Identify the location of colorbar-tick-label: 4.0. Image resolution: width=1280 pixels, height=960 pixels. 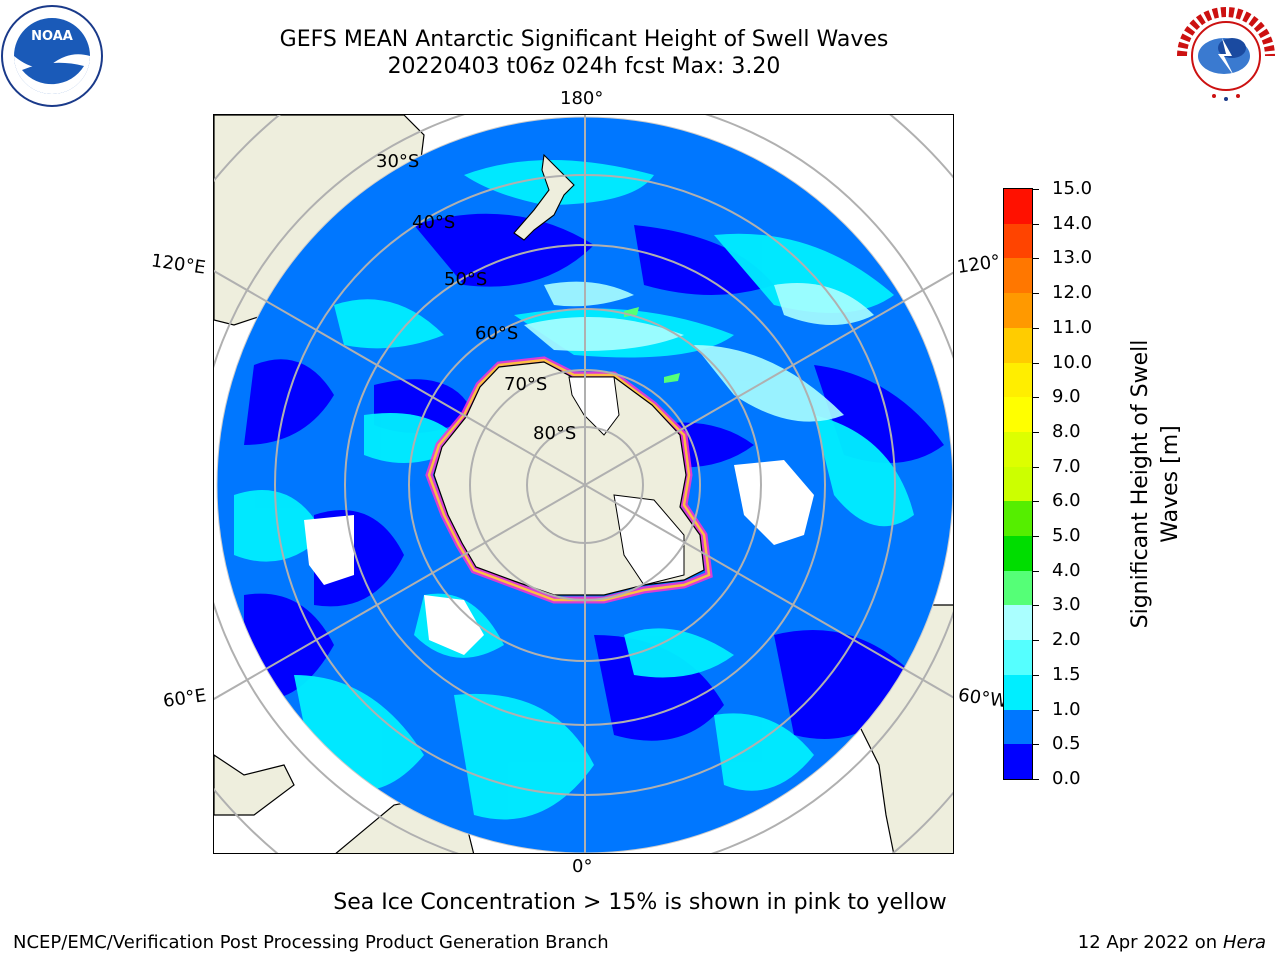
(1066, 570).